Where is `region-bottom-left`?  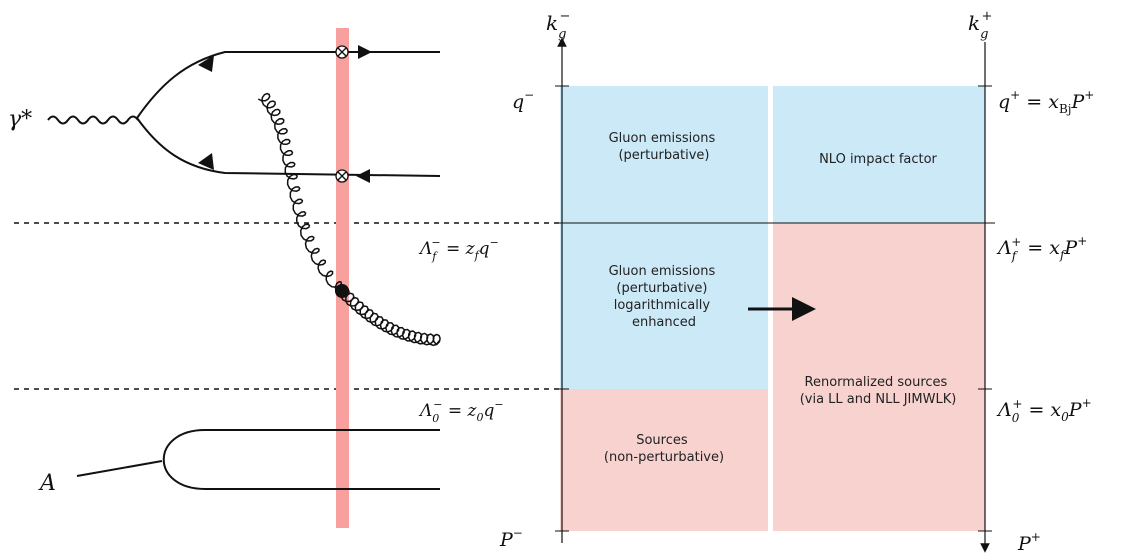 region-bottom-left is located at coordinates (664, 460).